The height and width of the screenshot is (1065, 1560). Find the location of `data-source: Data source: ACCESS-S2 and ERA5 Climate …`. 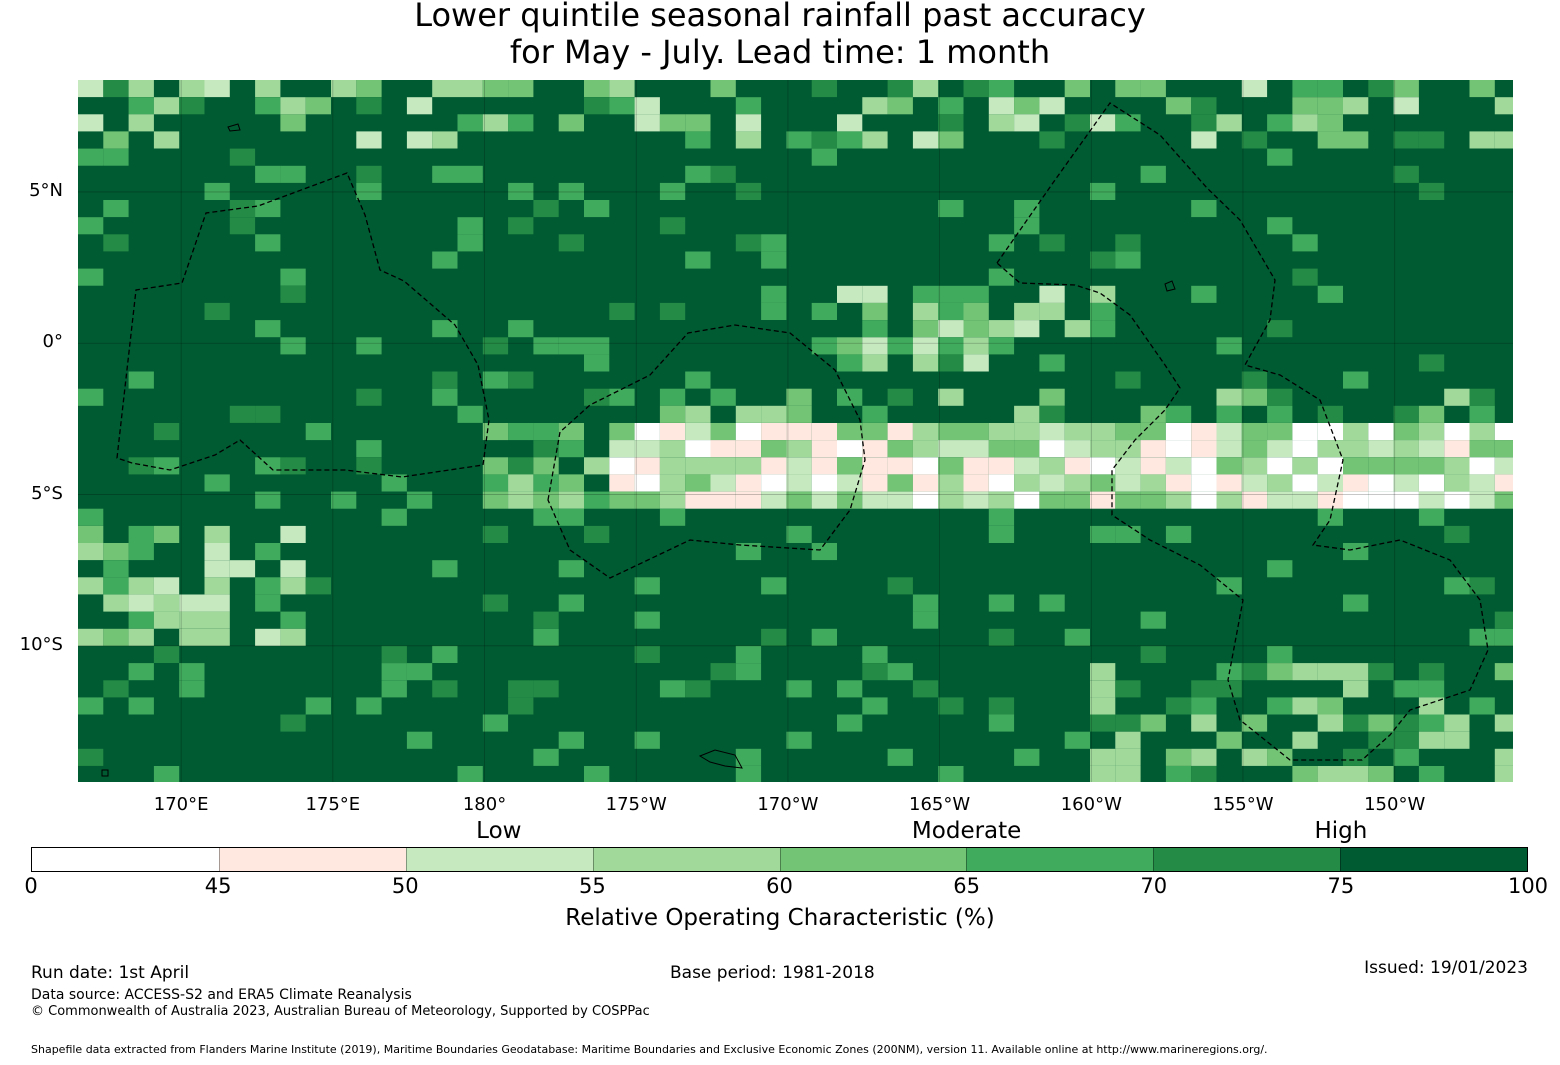

data-source: Data source: ACCESS-S2 and ERA5 Climate … is located at coordinates (221, 995).